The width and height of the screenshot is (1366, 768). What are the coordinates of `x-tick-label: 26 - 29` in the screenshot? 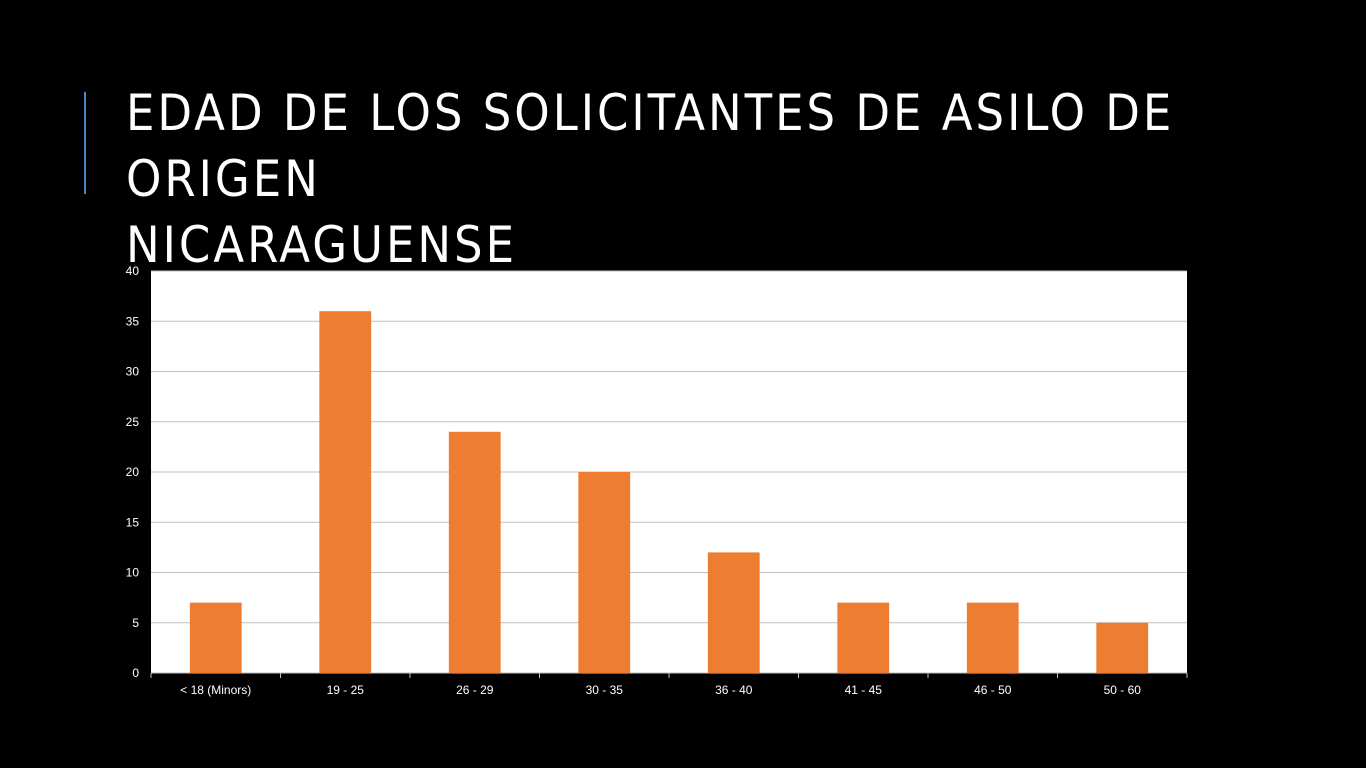 It's located at (475, 690).